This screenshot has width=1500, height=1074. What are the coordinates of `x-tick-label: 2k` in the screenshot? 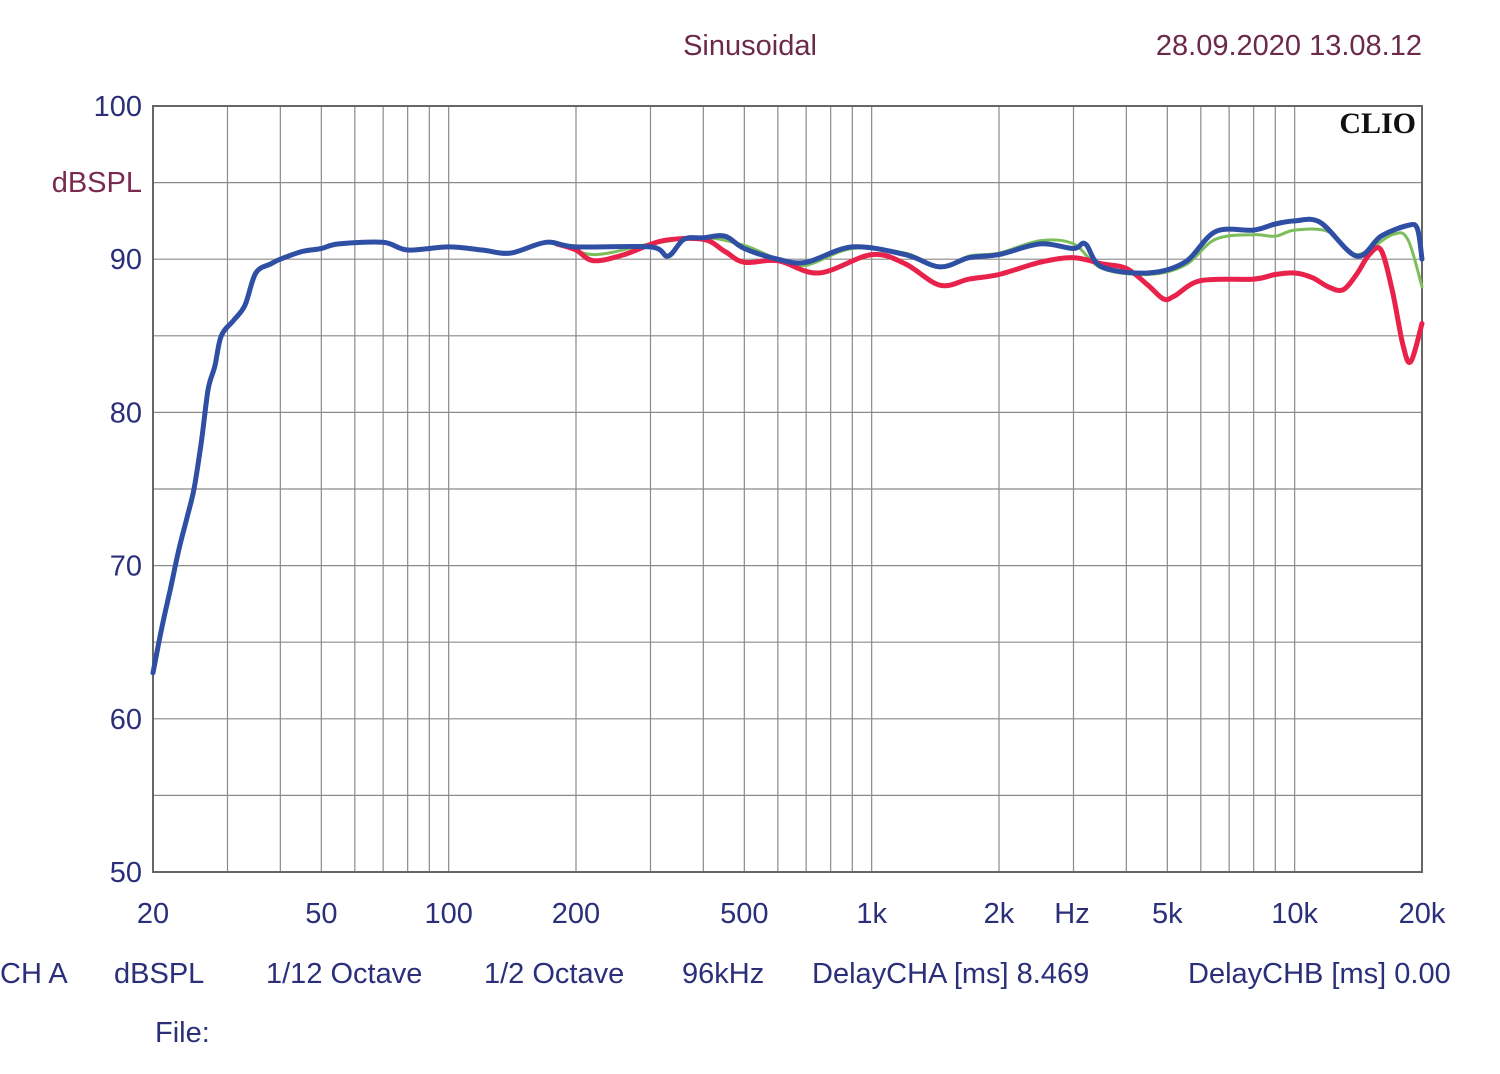 It's located at (999, 914).